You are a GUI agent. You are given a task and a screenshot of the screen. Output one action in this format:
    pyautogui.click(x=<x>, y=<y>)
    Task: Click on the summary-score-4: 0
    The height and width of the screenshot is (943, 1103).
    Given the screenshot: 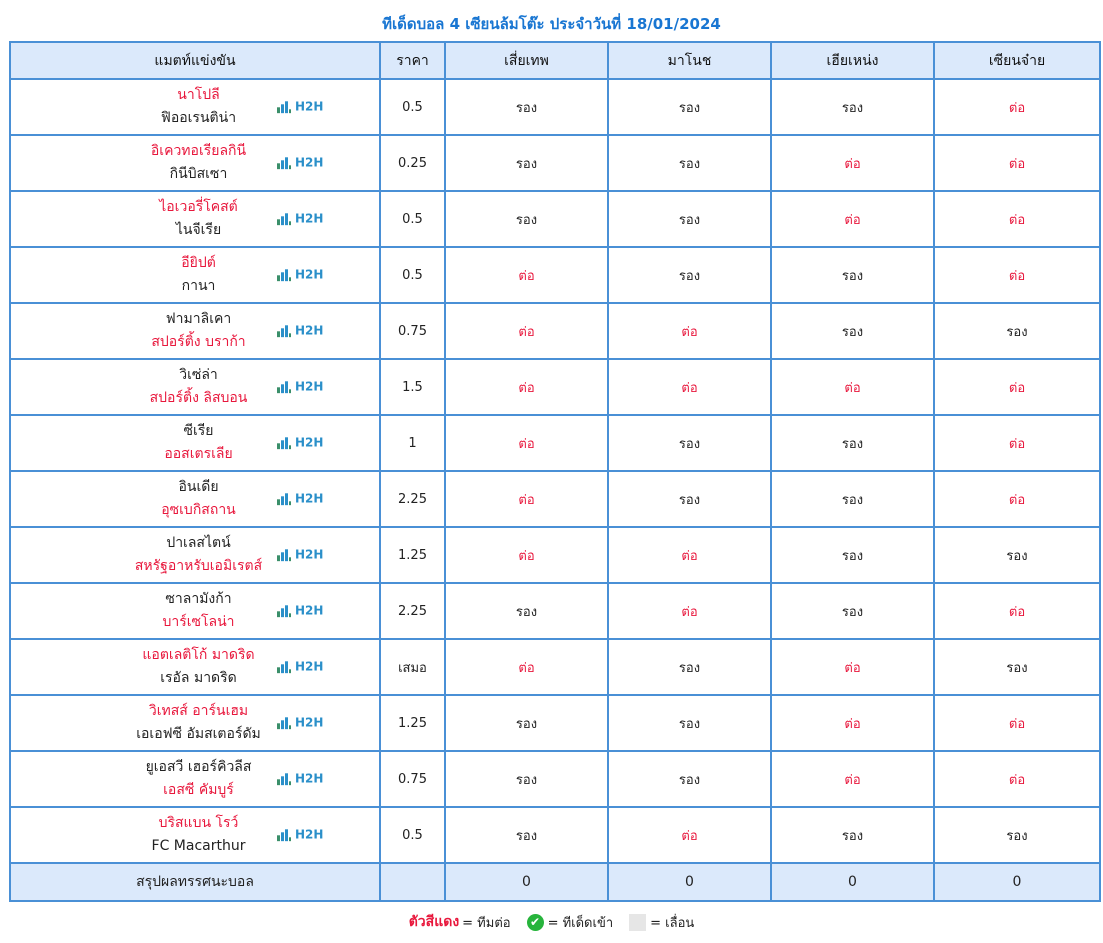 What is the action you would take?
    pyautogui.click(x=1017, y=882)
    